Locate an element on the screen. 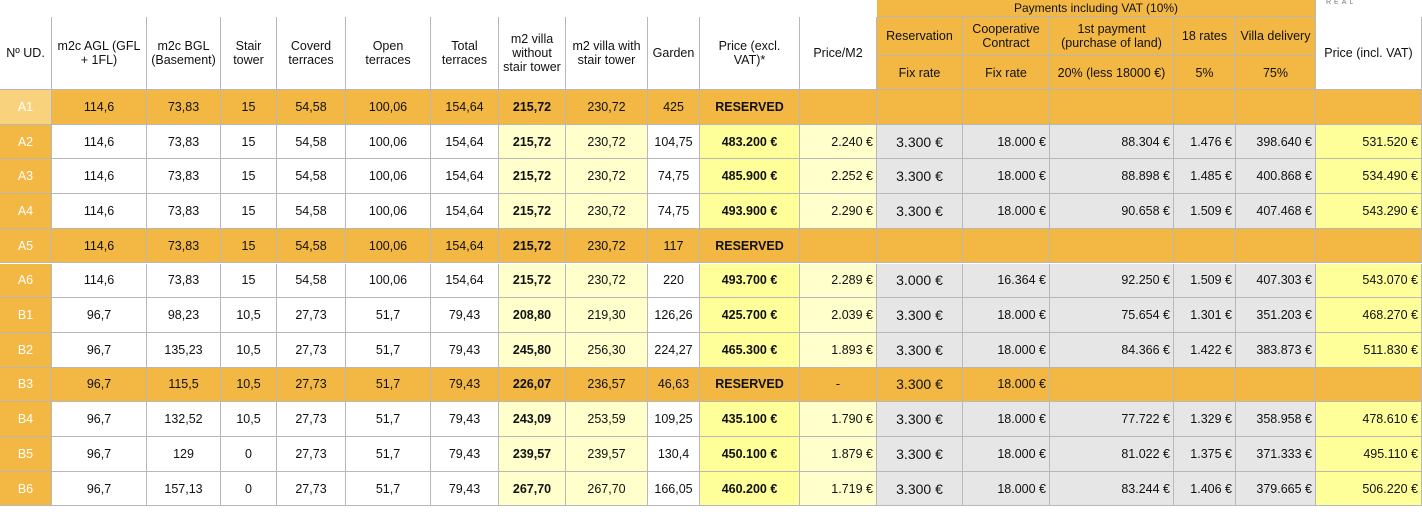  column-header: 1st payment (purchase of land) is located at coordinates (1112, 36).